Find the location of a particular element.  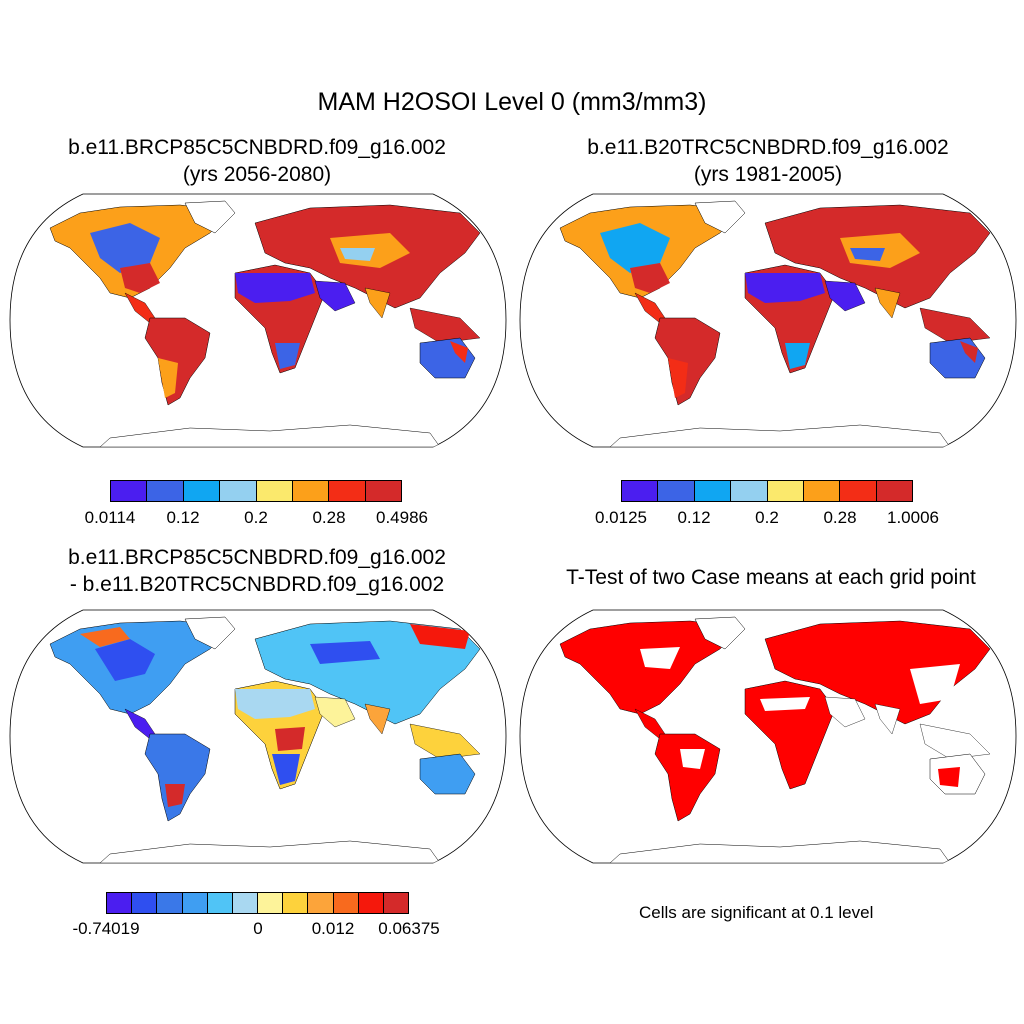

map-3-south-america is located at coordinates (177, 777).